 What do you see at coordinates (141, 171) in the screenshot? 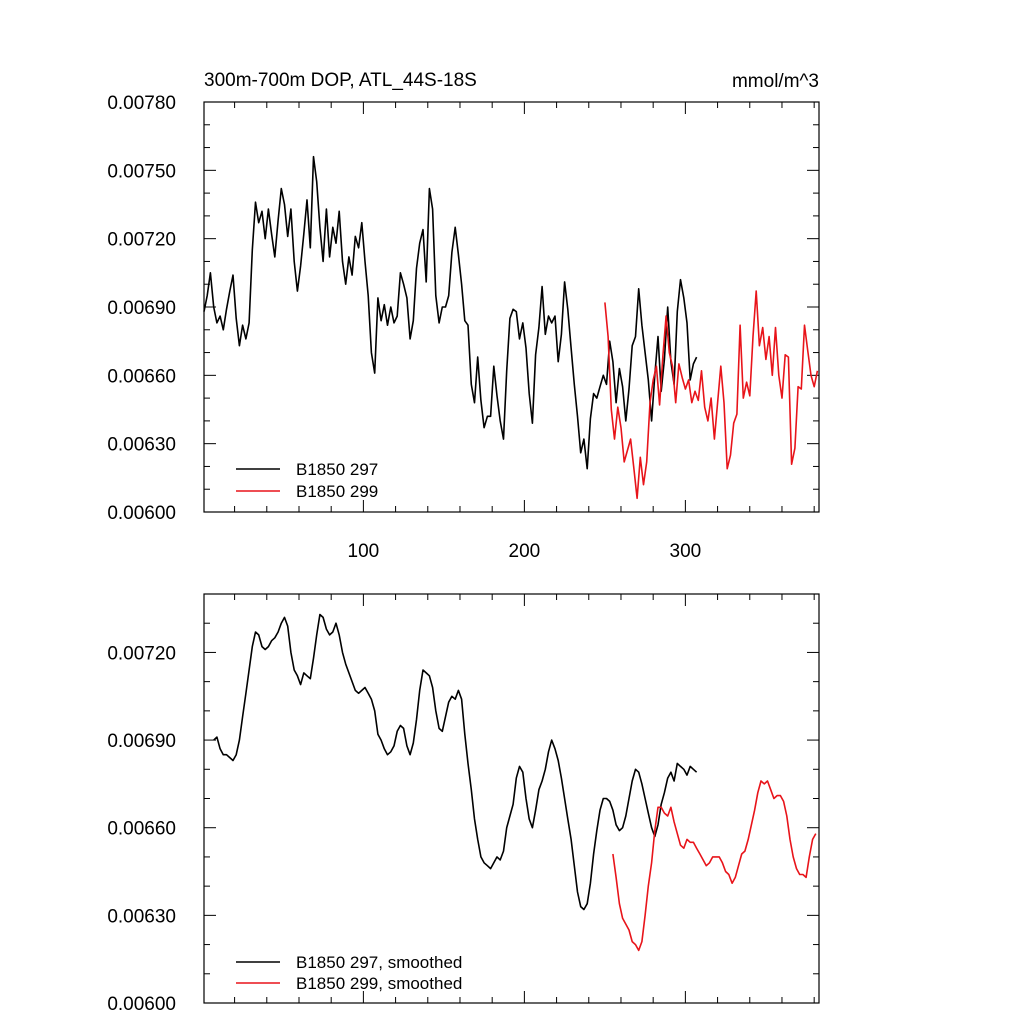
I see `y-tick-label: 0.00750` at bounding box center [141, 171].